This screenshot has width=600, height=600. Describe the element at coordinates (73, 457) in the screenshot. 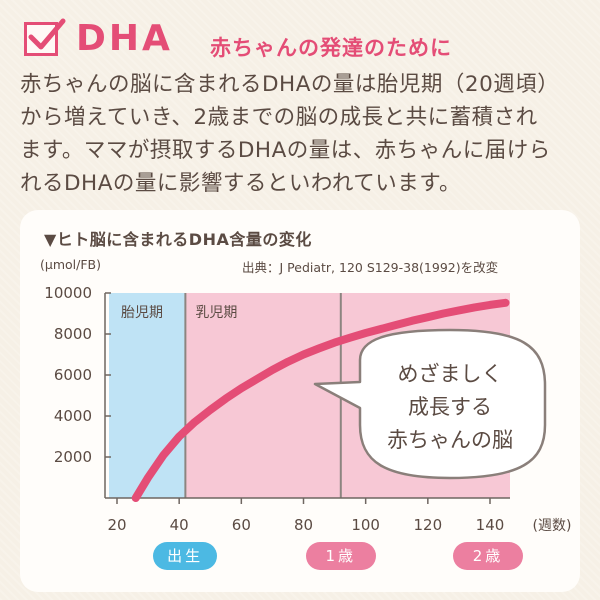

I see `y-tick-label: 2000` at that location.